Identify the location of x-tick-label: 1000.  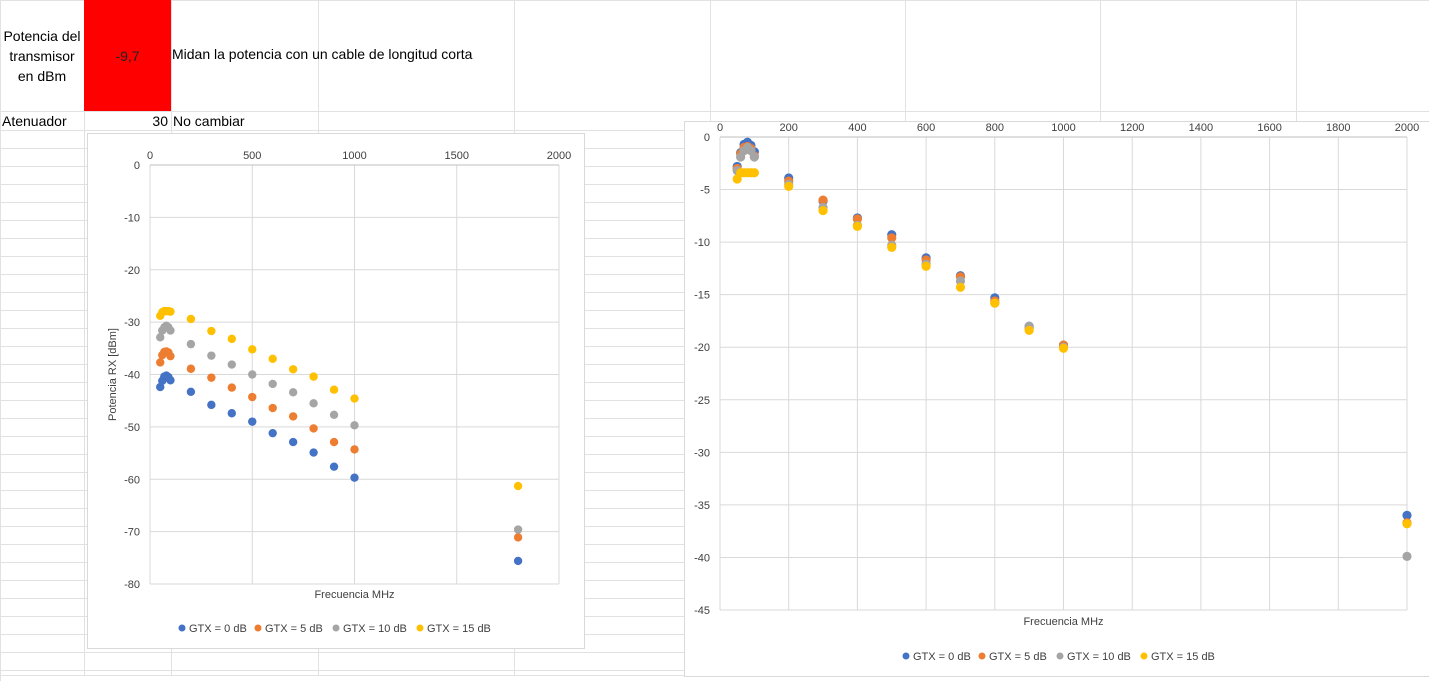
(354, 156).